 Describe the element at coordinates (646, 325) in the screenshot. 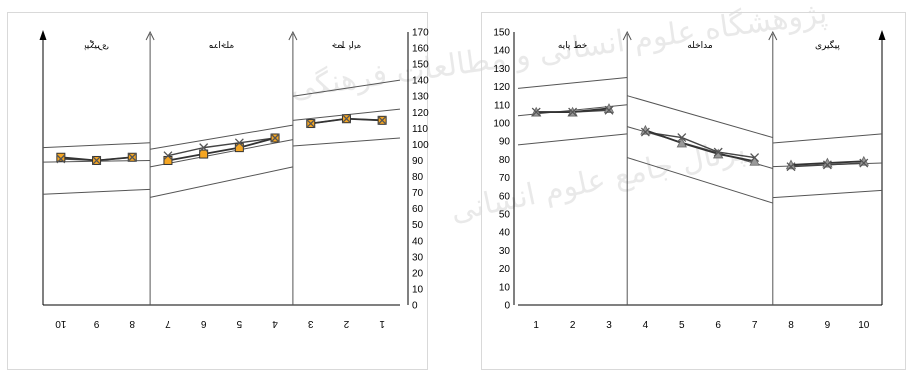

I see `x-tick-label: 4` at that location.